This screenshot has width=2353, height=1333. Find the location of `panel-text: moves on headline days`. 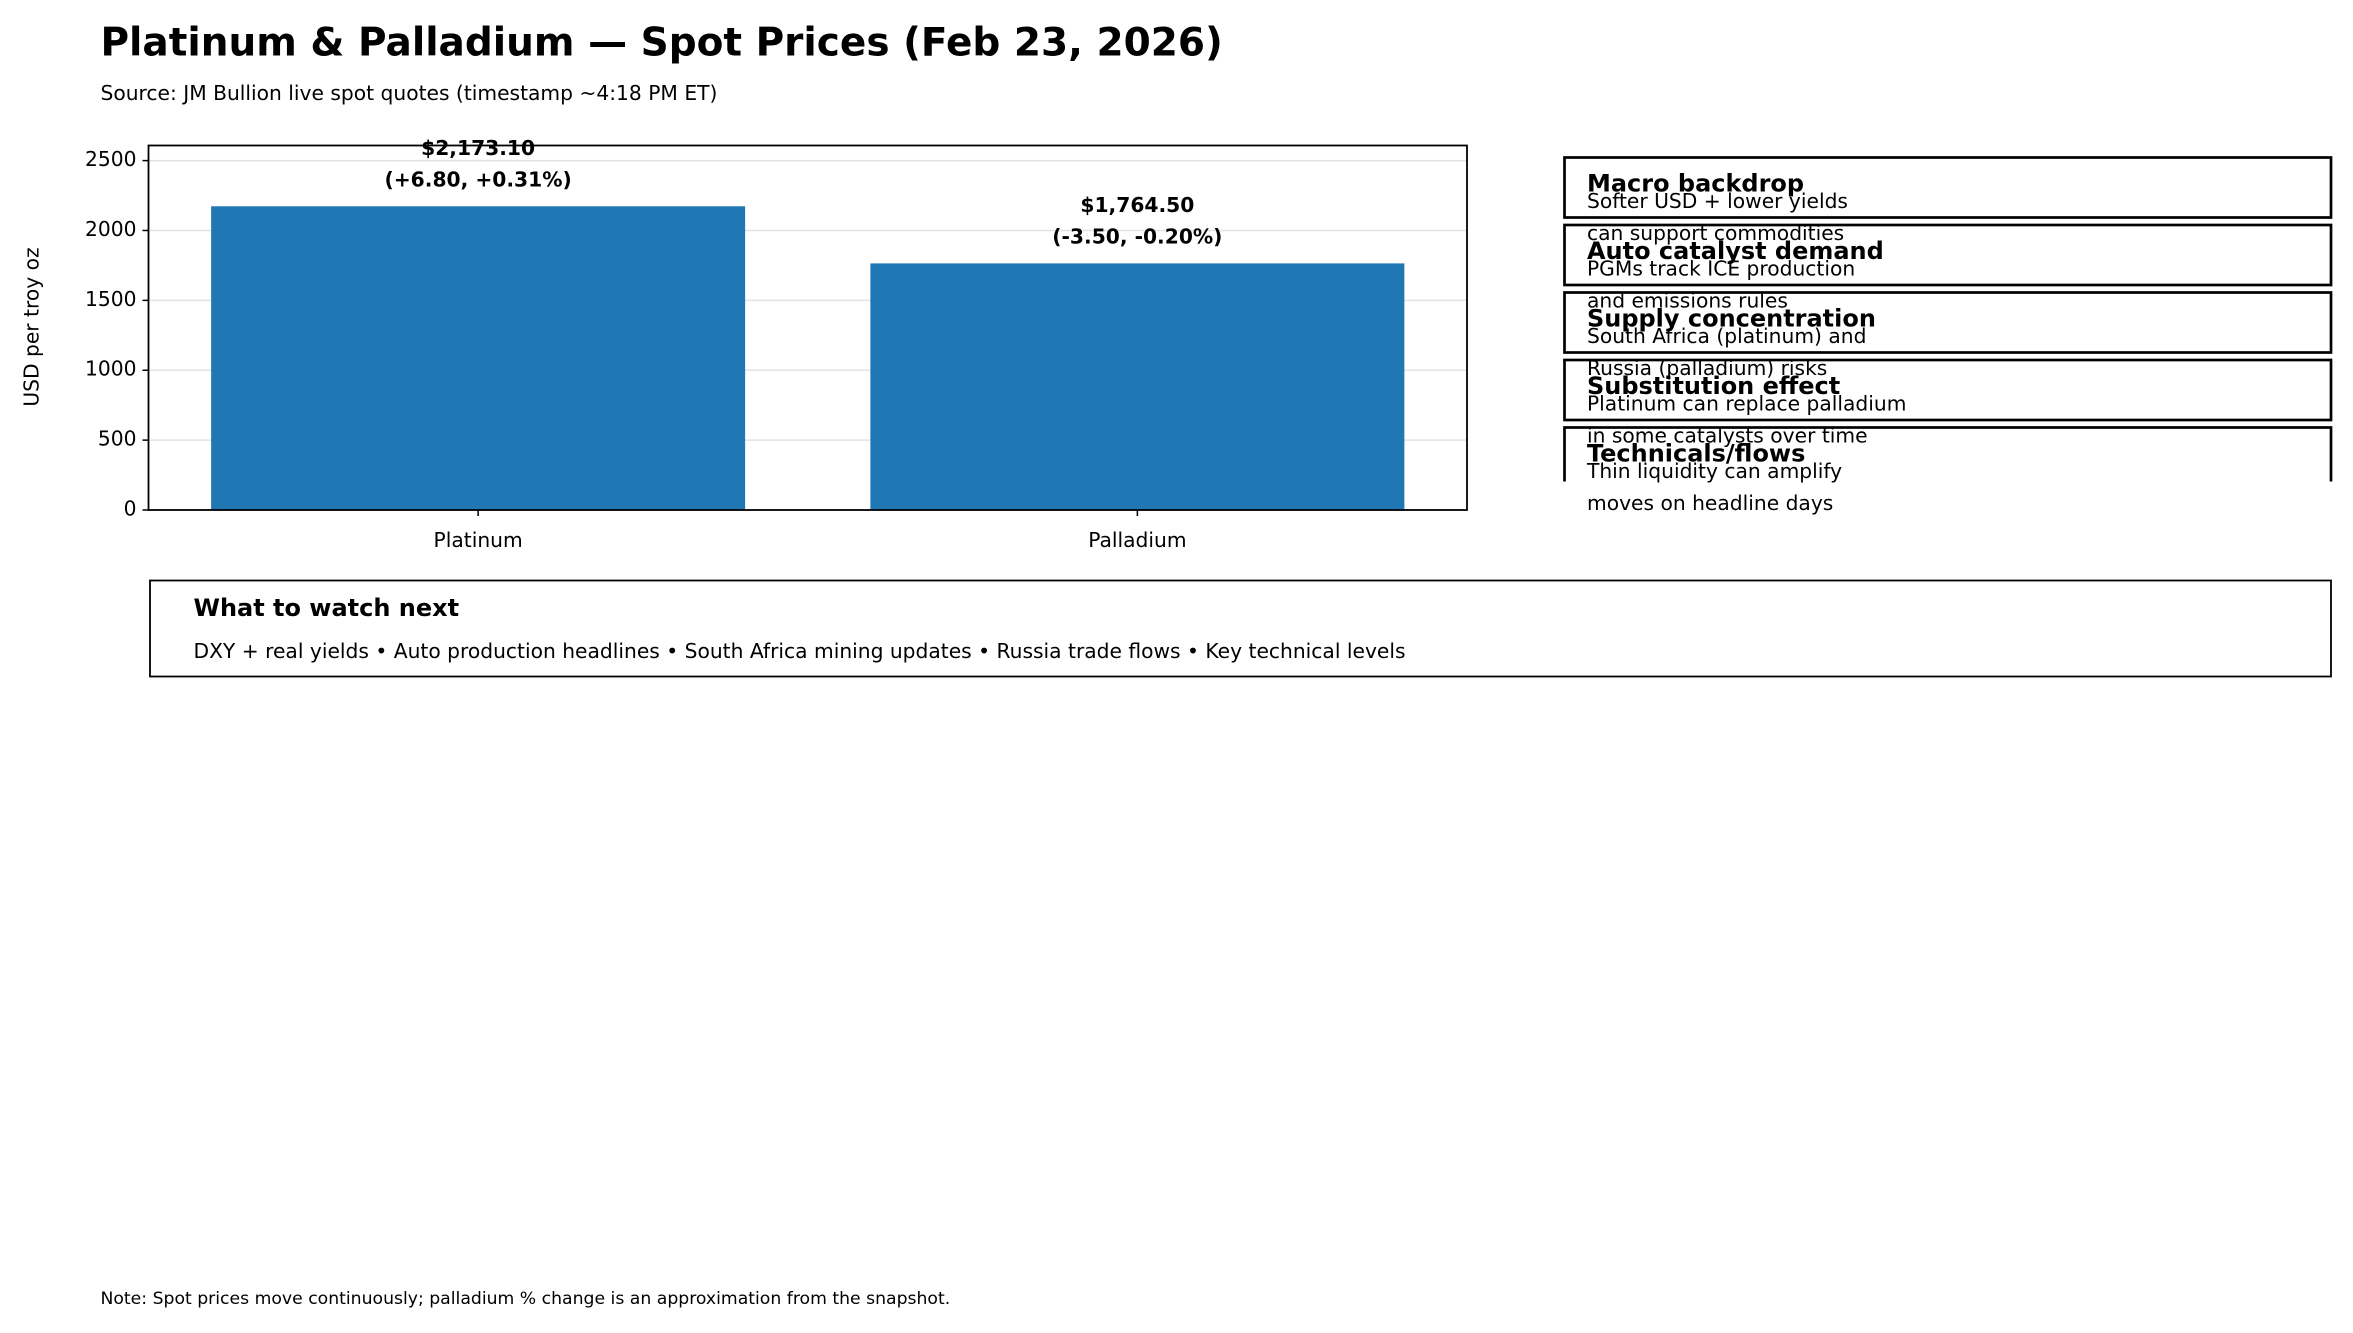

panel-text: moves on headline days is located at coordinates (1710, 503).